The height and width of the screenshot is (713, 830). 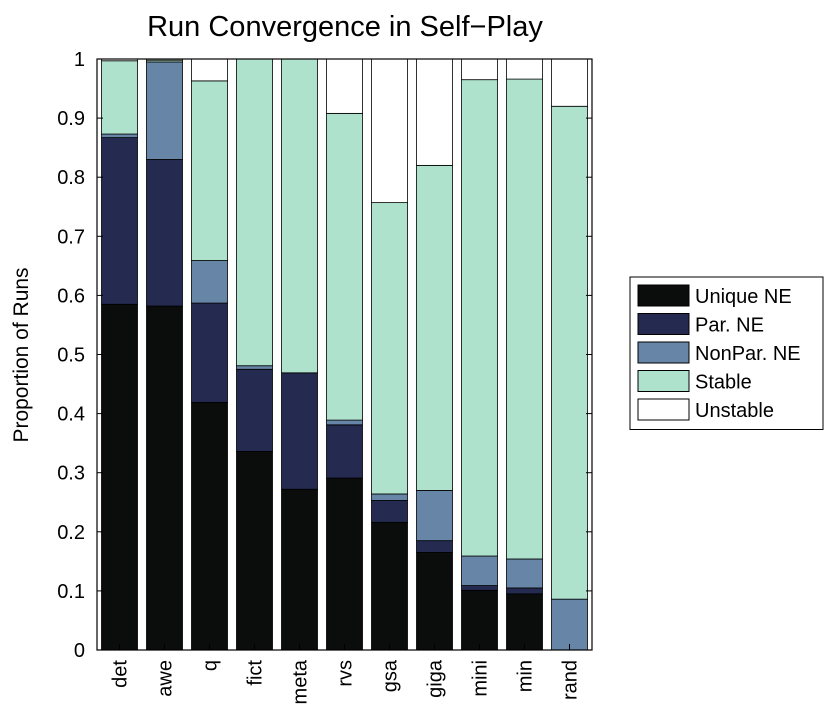 I want to click on x-tick-label-rvs: rvs, so click(x=346, y=673).